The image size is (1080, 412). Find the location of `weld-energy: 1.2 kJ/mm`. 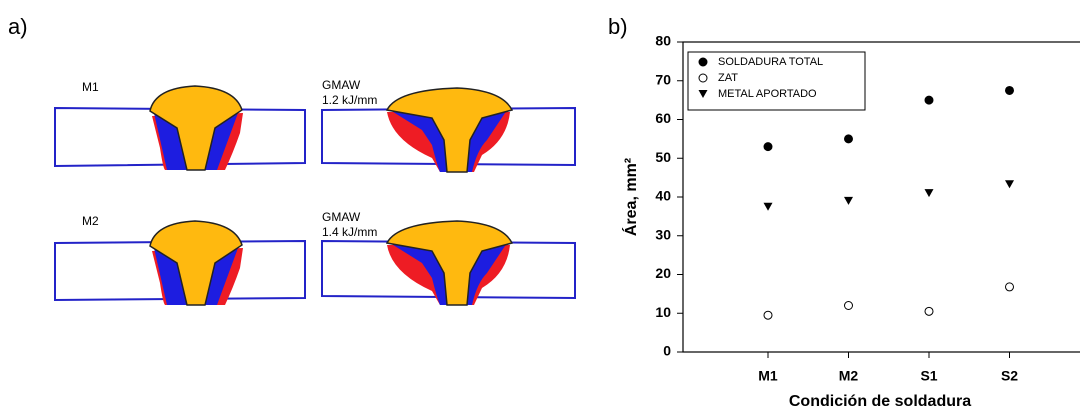

weld-energy: 1.2 kJ/mm is located at coordinates (349, 100).